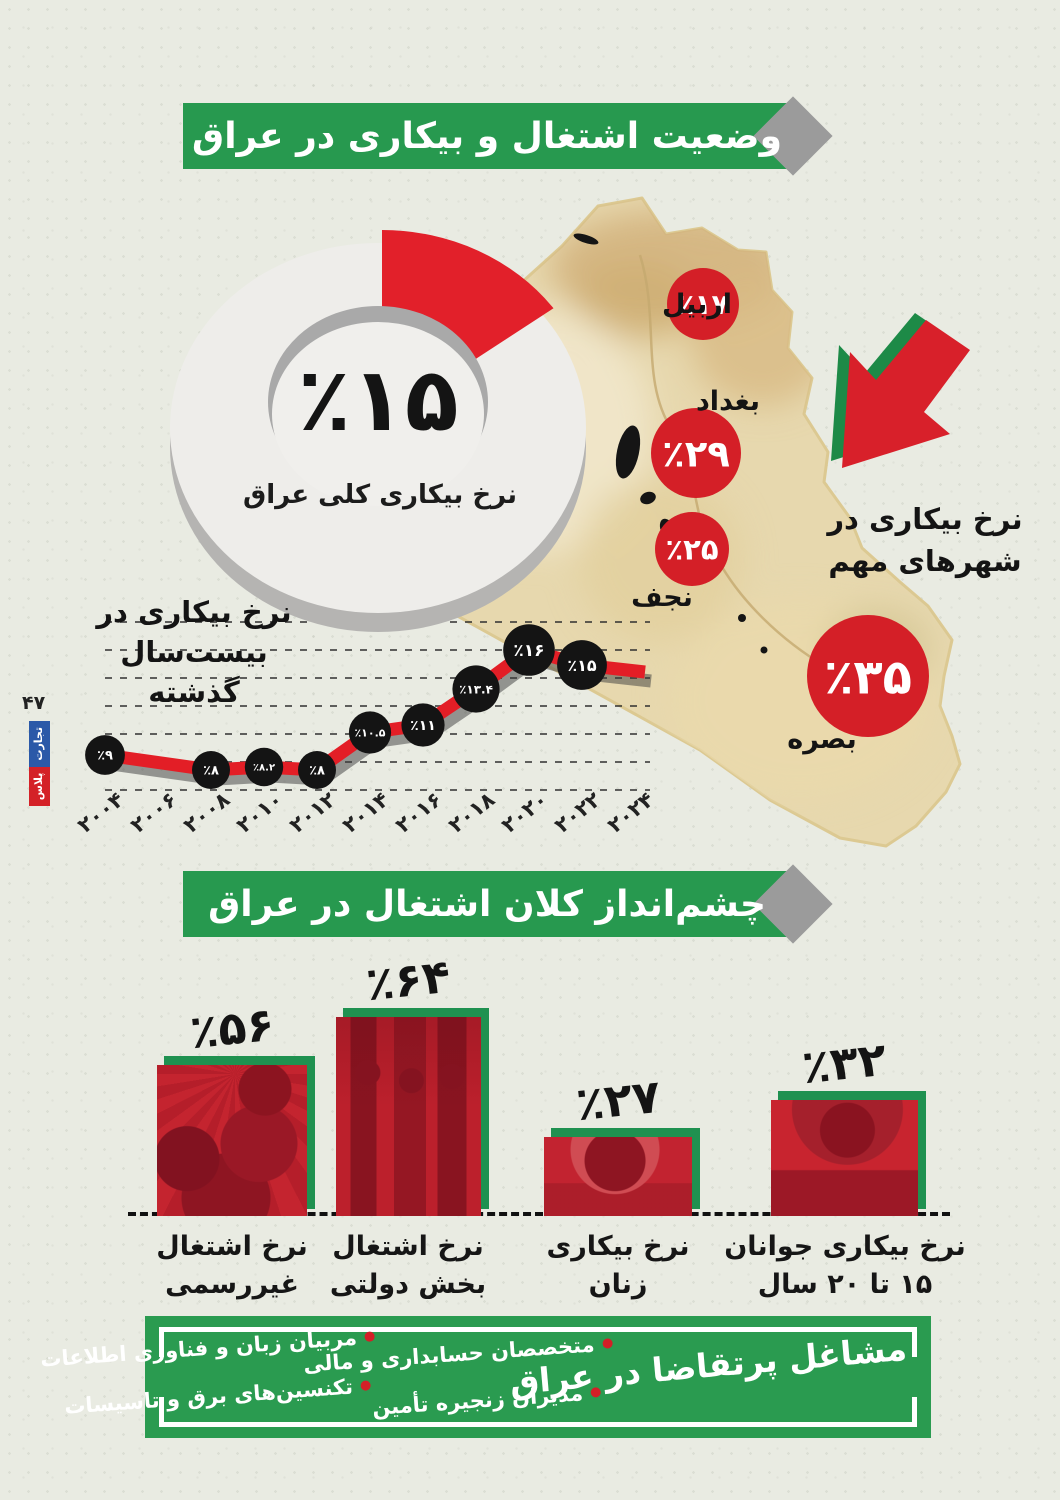 The image size is (1060, 1500). I want to click on svg-text: ٪۱۳.۴, so click(476, 689).